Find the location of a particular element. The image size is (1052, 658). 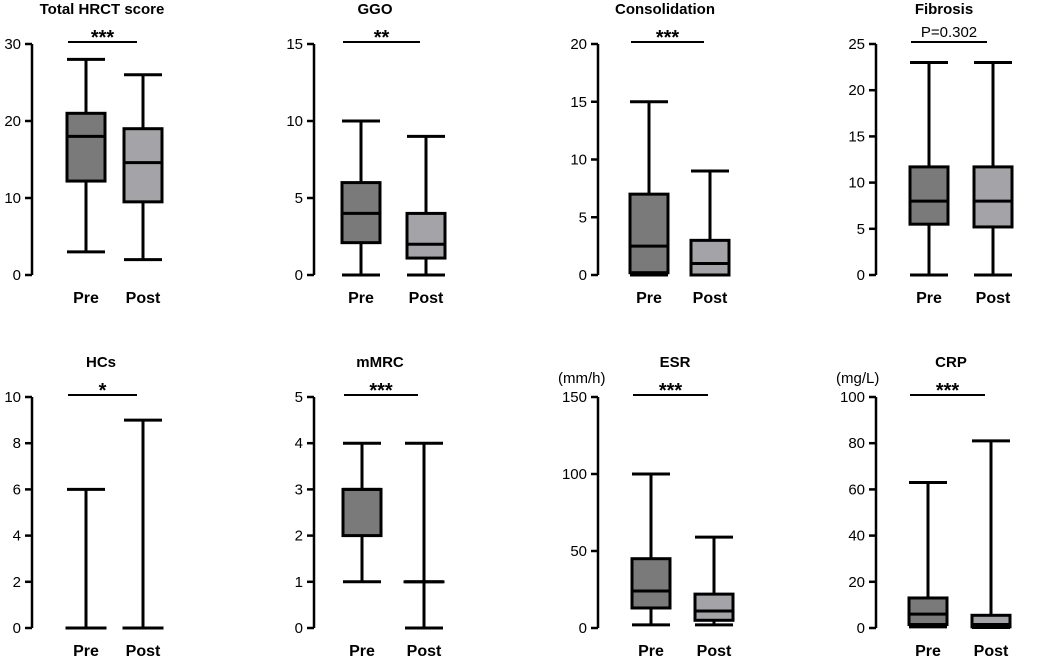

chart-panel-6: mMRC 0 1 2 3 4 5 Pre Post *** is located at coordinates (370, 506).